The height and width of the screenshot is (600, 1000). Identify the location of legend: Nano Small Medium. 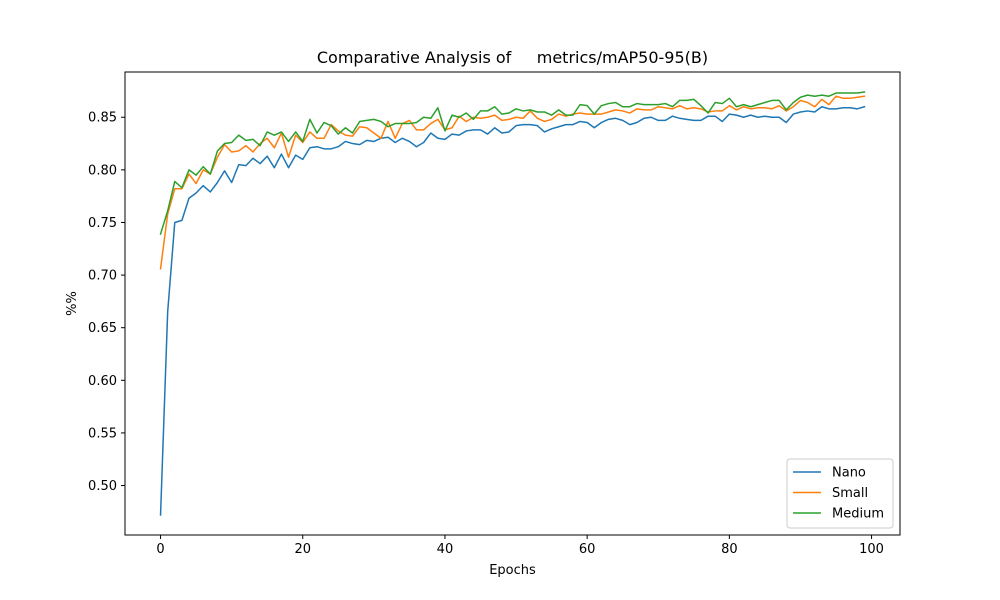
(840, 493).